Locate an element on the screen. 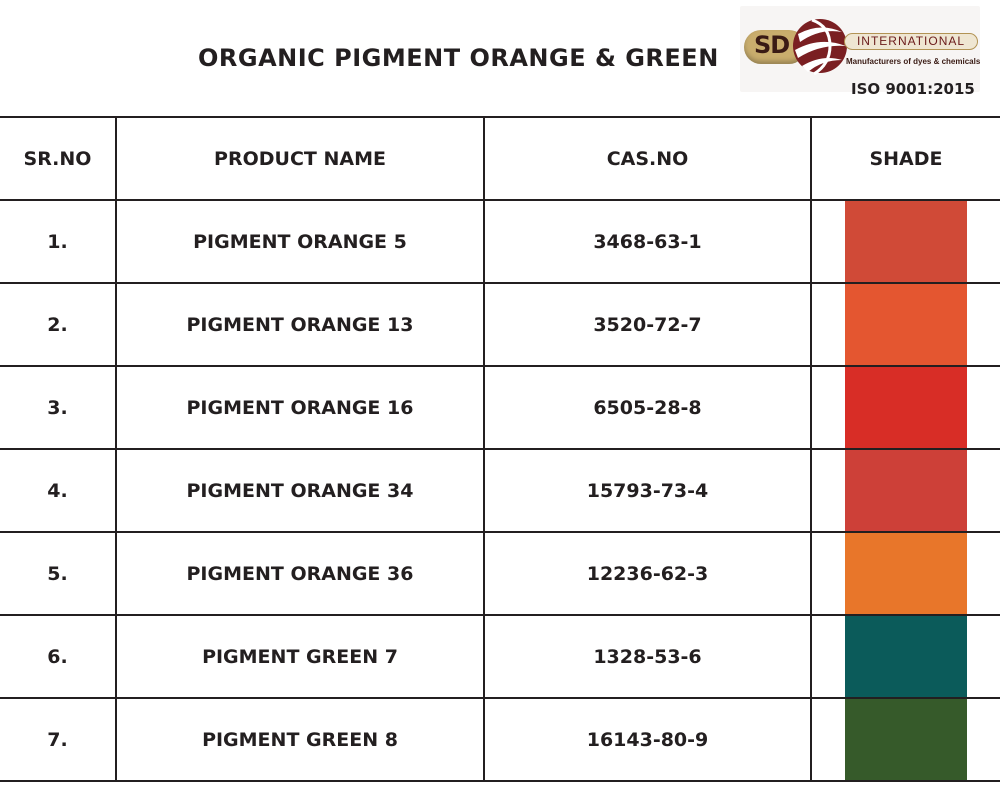 This screenshot has width=1000, height=787. sr-no-cell: 1. is located at coordinates (58, 242).